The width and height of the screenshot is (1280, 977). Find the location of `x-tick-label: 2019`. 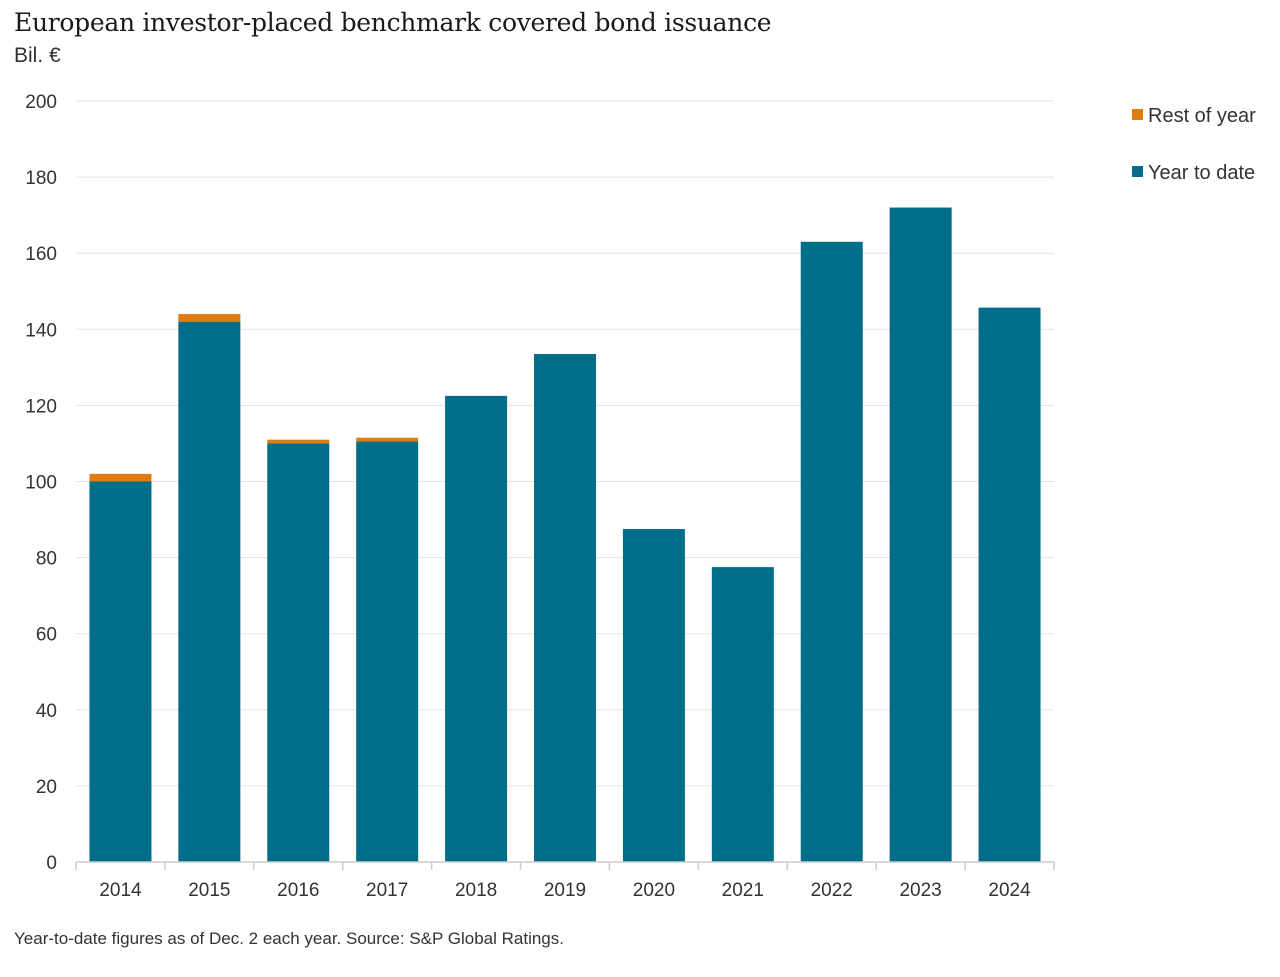

x-tick-label: 2019 is located at coordinates (565, 890).